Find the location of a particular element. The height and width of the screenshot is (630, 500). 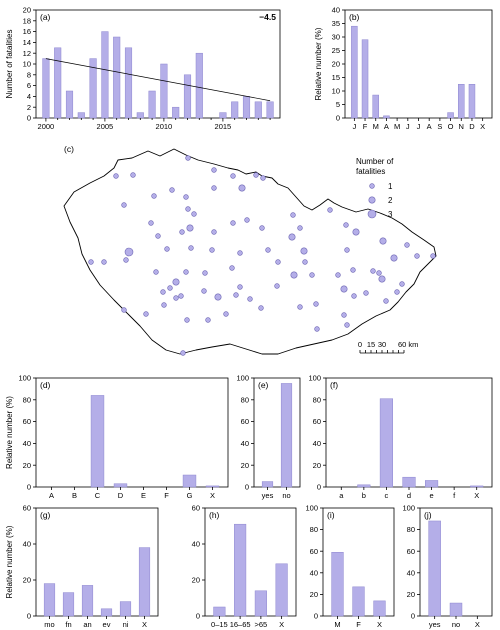

map-legend-label-2: 2 is located at coordinates (390, 200).